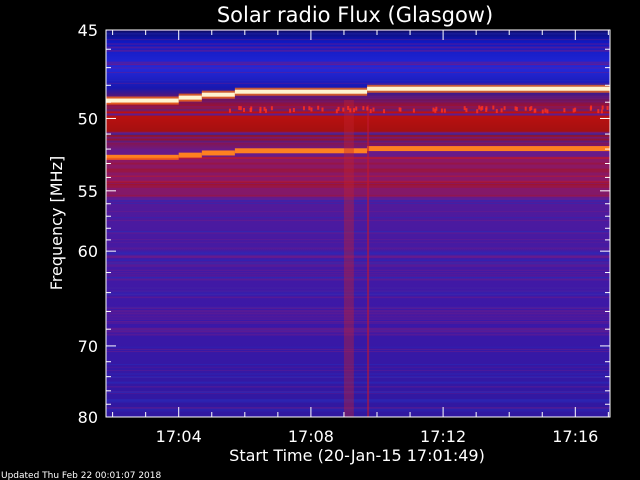  Describe the element at coordinates (88, 30) in the screenshot. I see `y-tick-label: 45` at that location.